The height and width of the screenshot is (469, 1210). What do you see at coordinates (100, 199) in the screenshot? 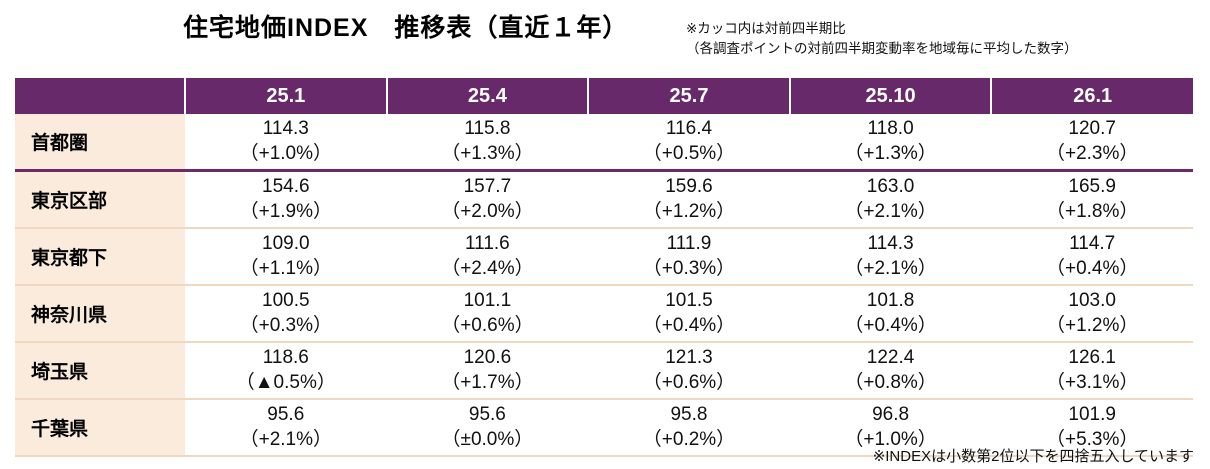
I see `row-label: 東京区部` at bounding box center [100, 199].